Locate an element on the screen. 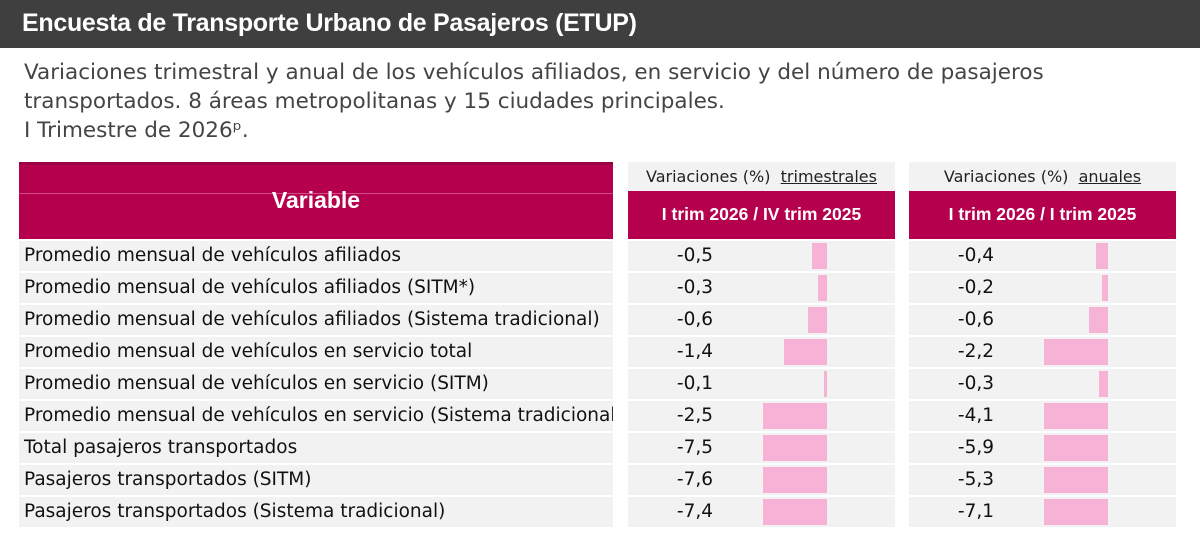 The height and width of the screenshot is (549, 1200). header-divider is located at coordinates (316, 193).